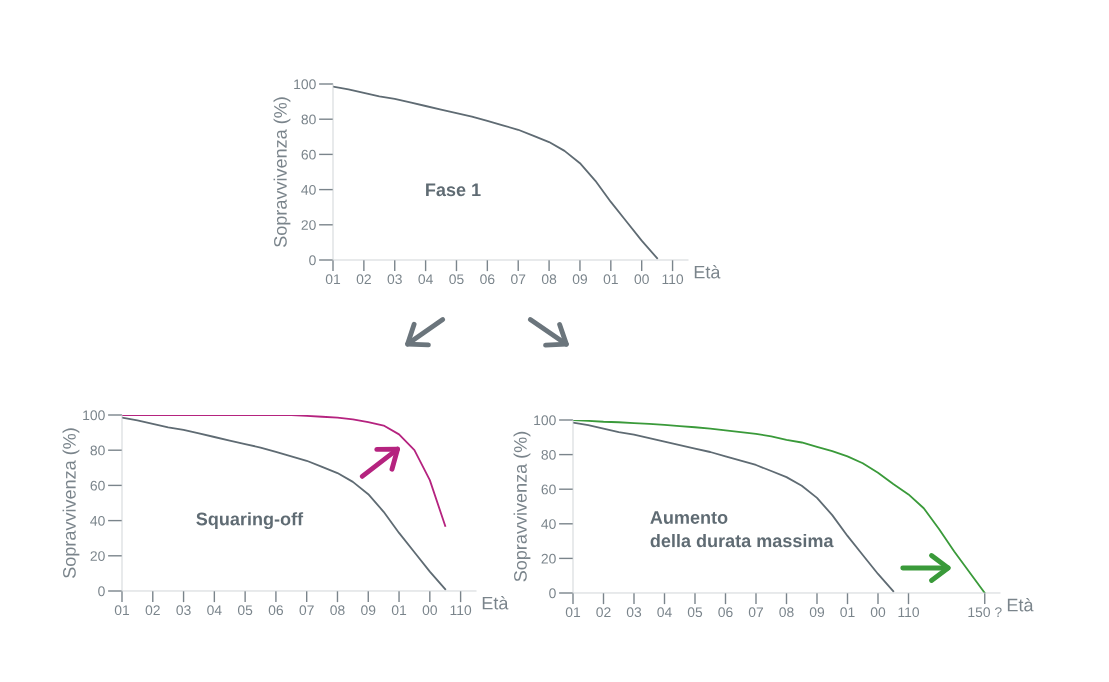 The image size is (1109, 682). Describe the element at coordinates (985, 612) in the screenshot. I see `x-tick-label: 150 ?` at that location.